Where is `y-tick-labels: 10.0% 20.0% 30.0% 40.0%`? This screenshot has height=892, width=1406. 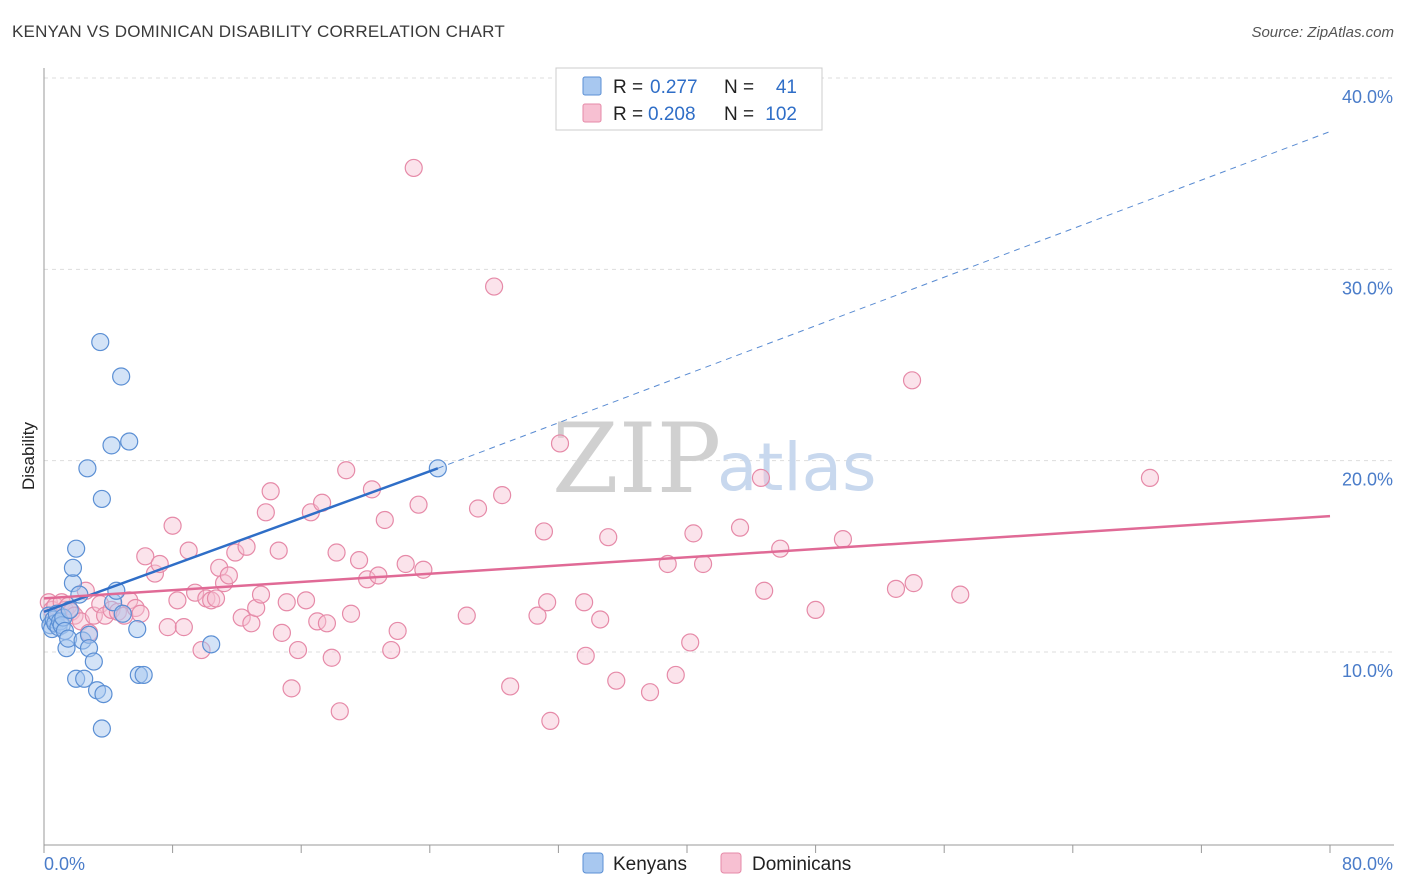
y-tick-labels: 10.0% 20.0% 30.0% 40.0% is located at coordinates (1367, 384).